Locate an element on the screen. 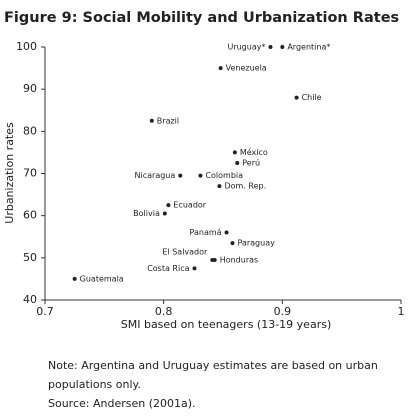 The image size is (412, 419). y-tick-label: 40 is located at coordinates (30, 299).